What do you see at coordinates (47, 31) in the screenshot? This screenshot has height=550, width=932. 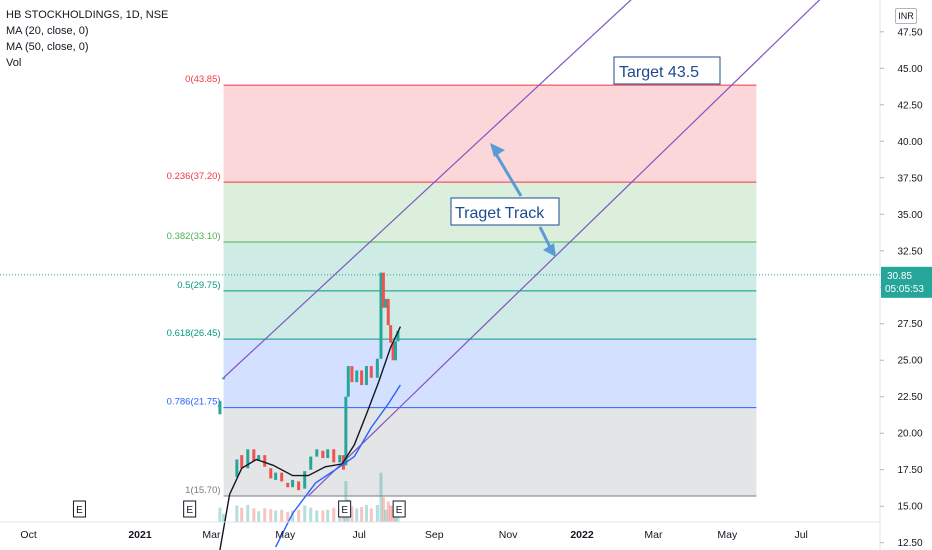 I see `ma20-legend: MA (20, close, 0)` at bounding box center [47, 31].